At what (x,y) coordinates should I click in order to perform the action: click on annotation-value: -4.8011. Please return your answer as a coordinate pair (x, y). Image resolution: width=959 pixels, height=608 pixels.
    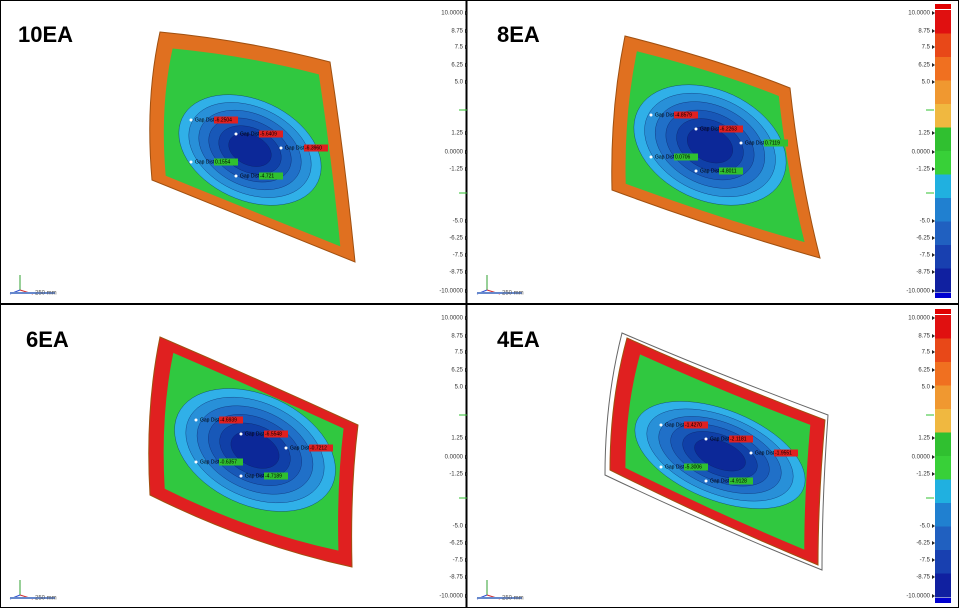
    Looking at the image, I should click on (728, 171).